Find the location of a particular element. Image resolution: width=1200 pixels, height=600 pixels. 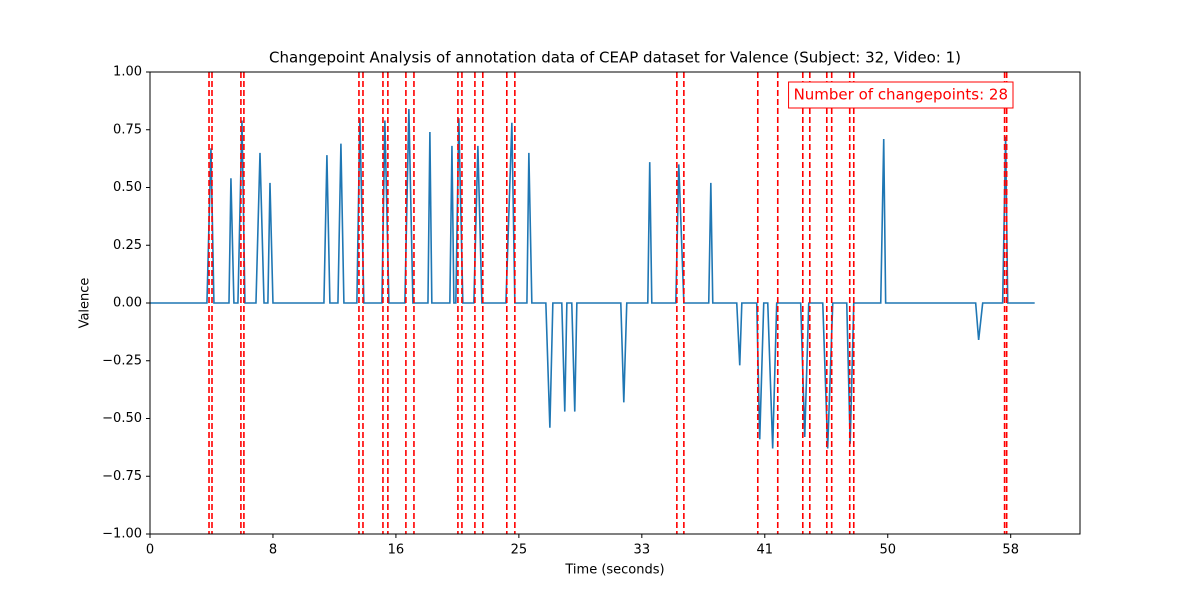

y-tick-label: 0.00 is located at coordinates (127, 303).